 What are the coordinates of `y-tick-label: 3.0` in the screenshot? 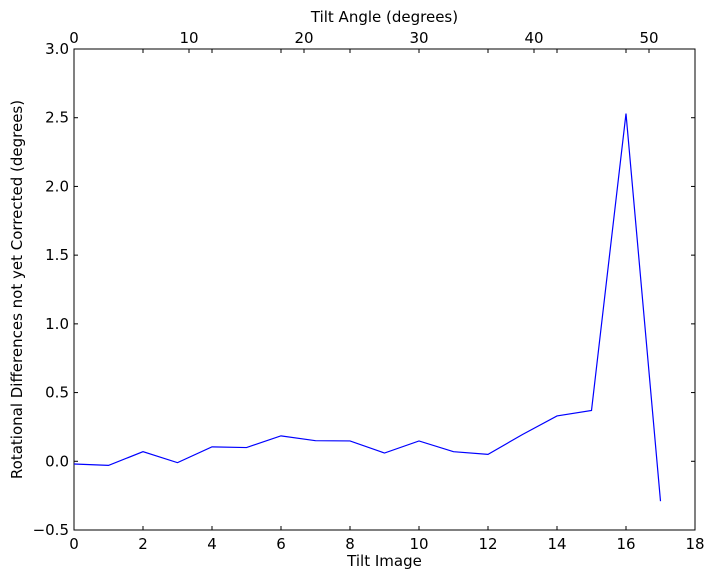 It's located at (57, 49).